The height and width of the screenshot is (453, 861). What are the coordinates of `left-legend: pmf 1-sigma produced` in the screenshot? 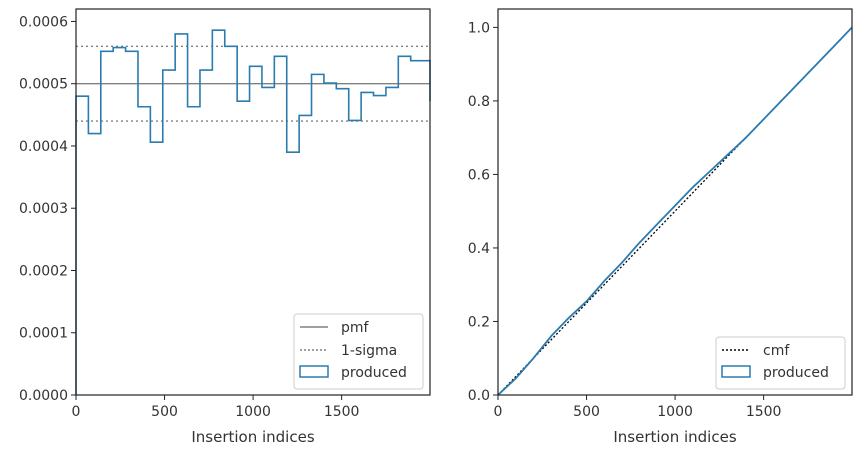 It's located at (358, 351).